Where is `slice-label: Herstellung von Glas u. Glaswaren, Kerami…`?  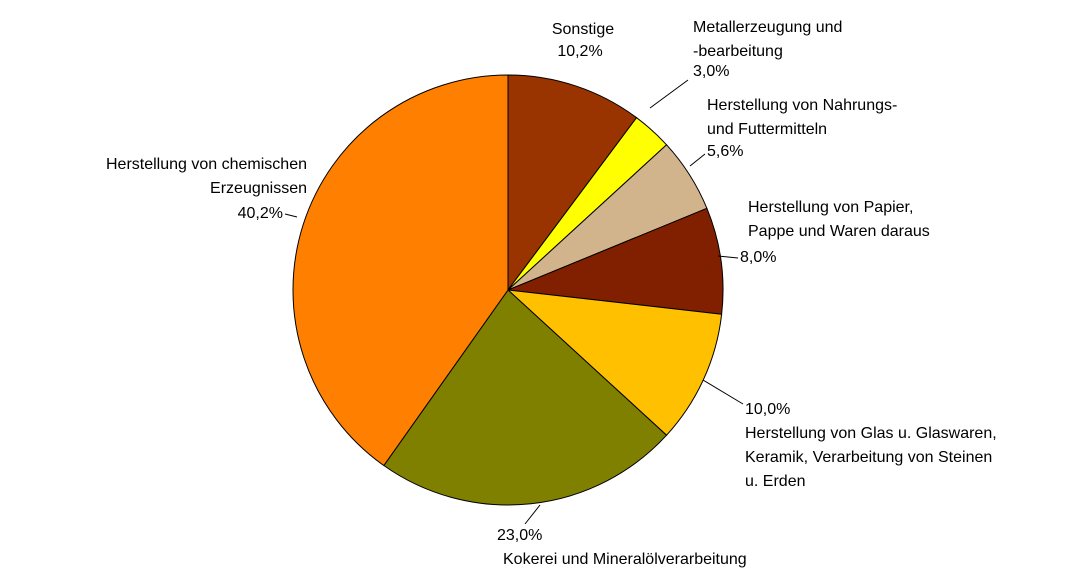 slice-label: Herstellung von Glas u. Glaswaren, Kerami… is located at coordinates (871, 457).